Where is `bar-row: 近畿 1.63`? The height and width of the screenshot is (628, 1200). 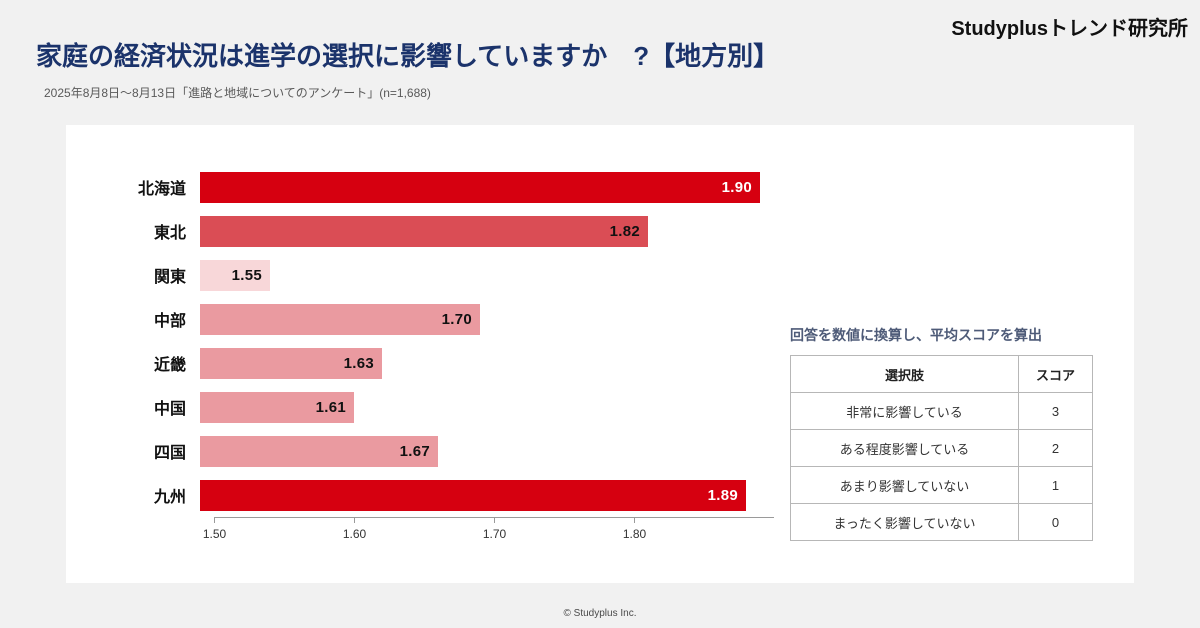
bar-row: 近畿 1.63 is located at coordinates (430, 363).